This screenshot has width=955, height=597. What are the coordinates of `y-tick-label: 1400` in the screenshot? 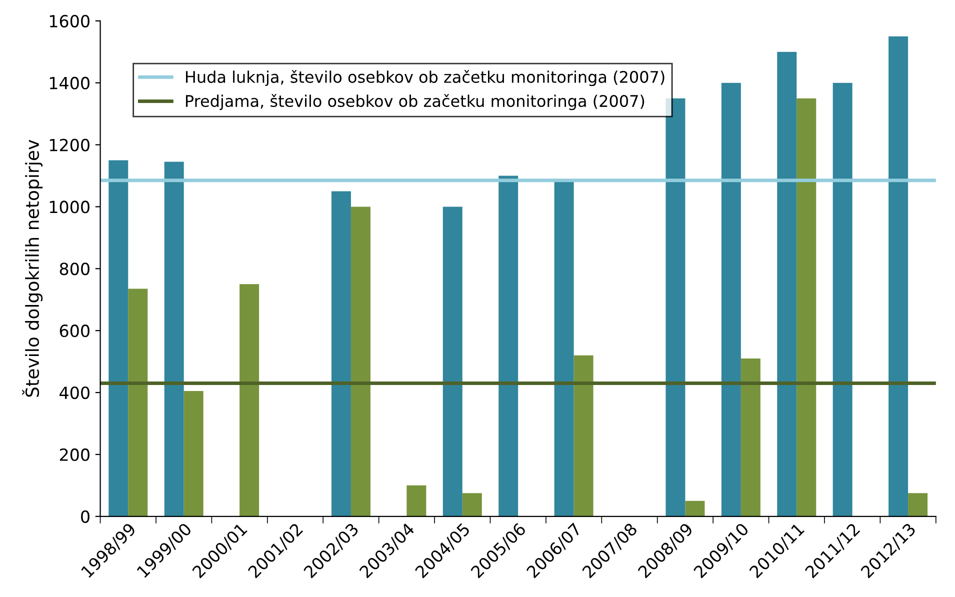 It's located at (70, 83).